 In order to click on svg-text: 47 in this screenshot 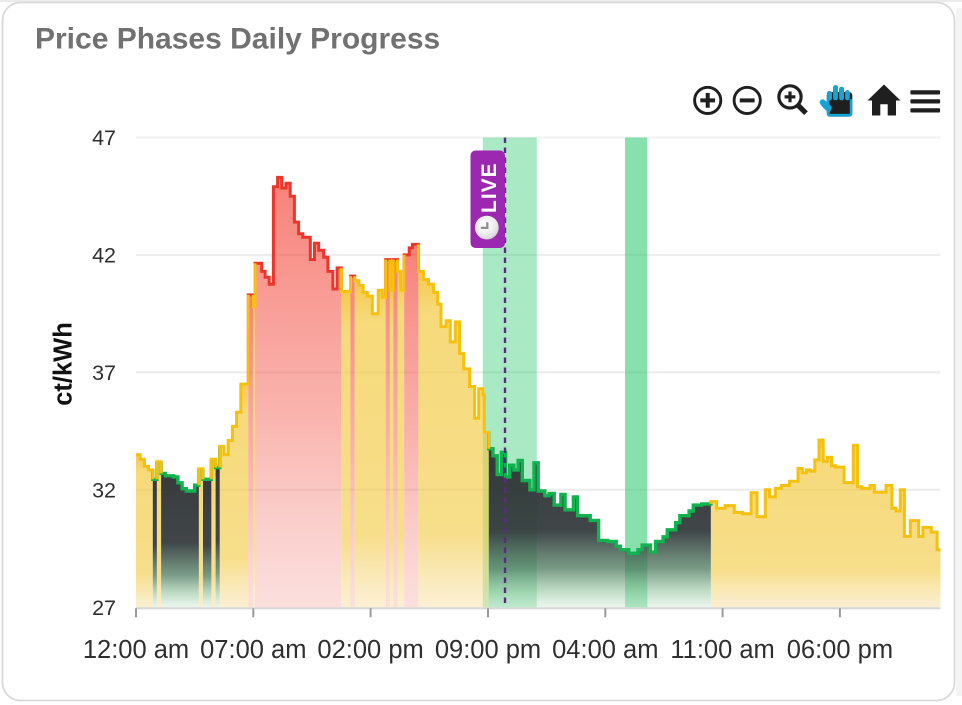, I will do `click(104, 138)`.